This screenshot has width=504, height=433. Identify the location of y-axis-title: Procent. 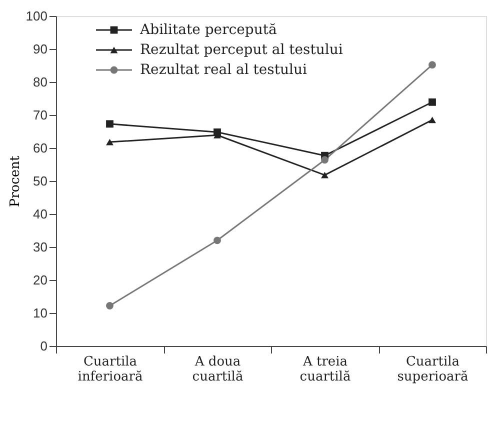
(15, 181).